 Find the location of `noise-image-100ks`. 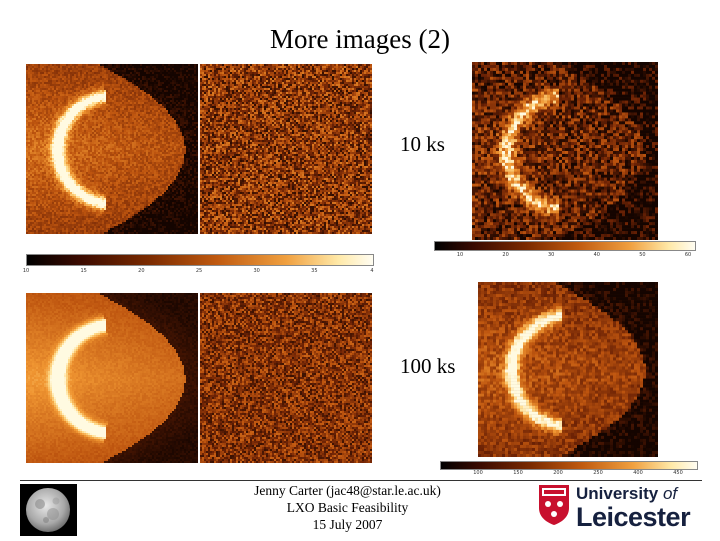

noise-image-100ks is located at coordinates (286, 378).